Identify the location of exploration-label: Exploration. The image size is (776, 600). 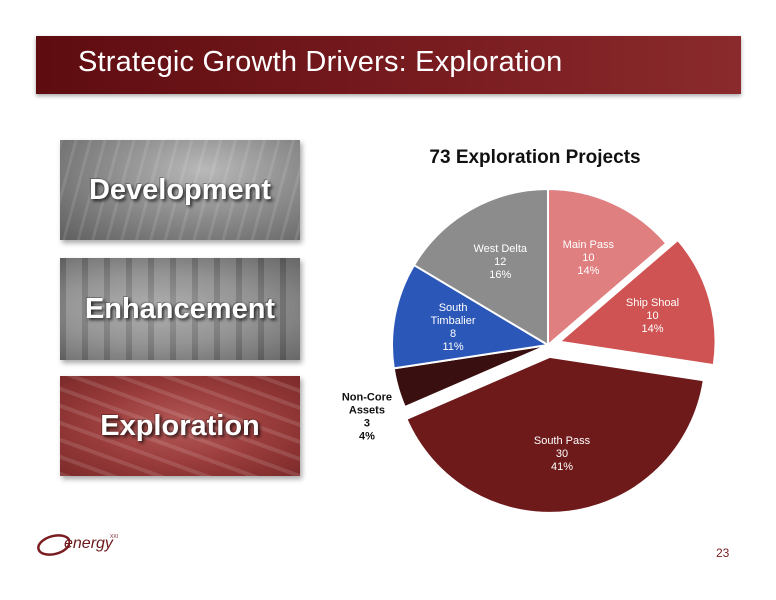
(180, 425).